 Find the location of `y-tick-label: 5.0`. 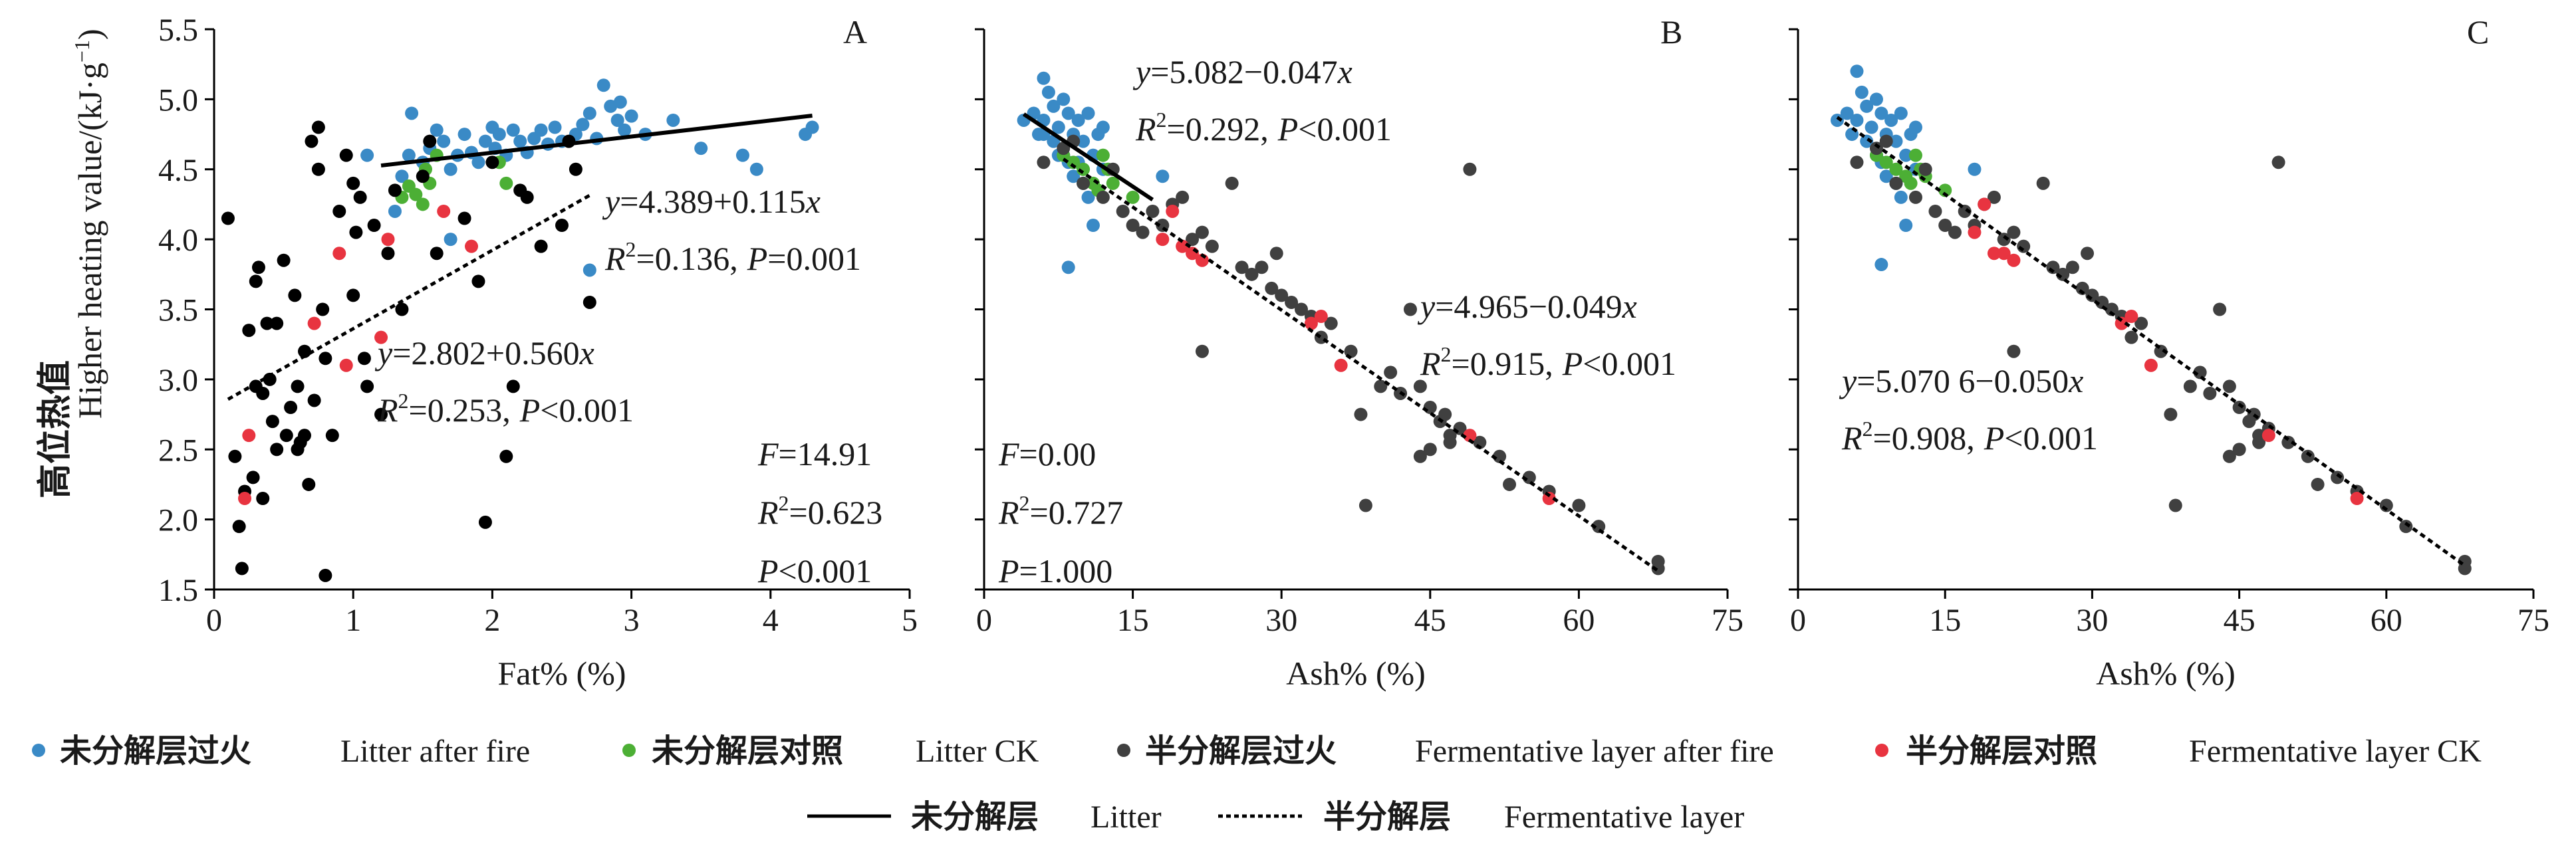

y-tick-label: 5.0 is located at coordinates (178, 100).